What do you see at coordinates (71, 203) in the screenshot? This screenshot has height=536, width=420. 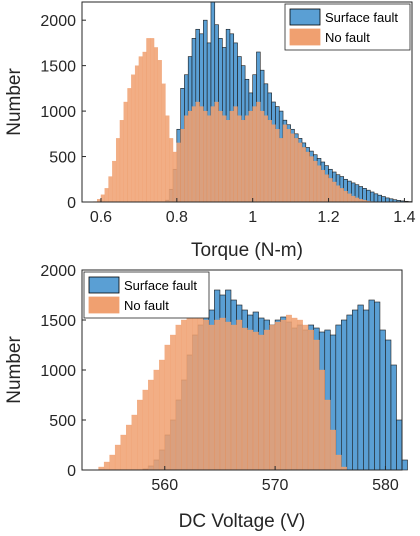 I see `torque-ytick-label: 0` at bounding box center [71, 203].